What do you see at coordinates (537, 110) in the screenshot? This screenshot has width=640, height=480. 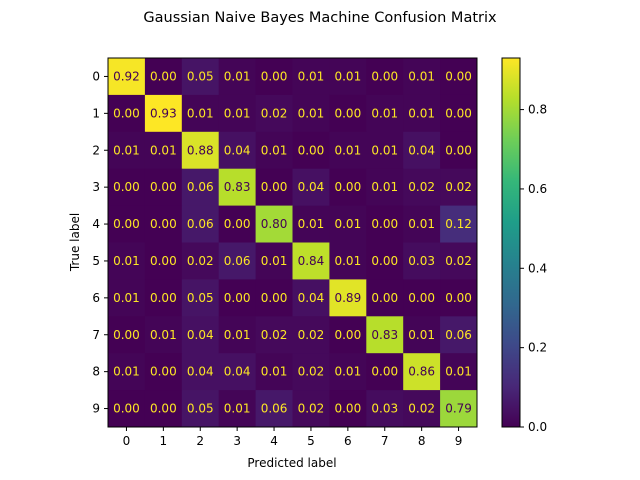 I see `colorbar-tick-label: 0.8` at bounding box center [537, 110].